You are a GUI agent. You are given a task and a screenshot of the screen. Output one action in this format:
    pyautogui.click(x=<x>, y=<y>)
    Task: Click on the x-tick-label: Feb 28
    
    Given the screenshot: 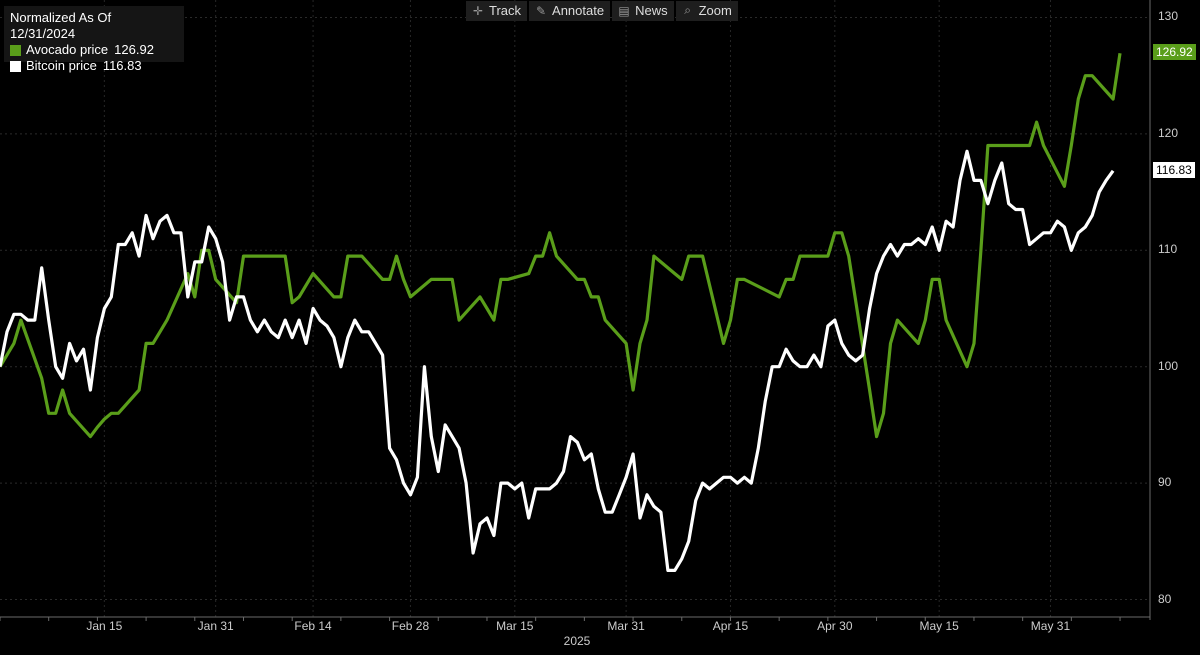 What is the action you would take?
    pyautogui.click(x=410, y=626)
    